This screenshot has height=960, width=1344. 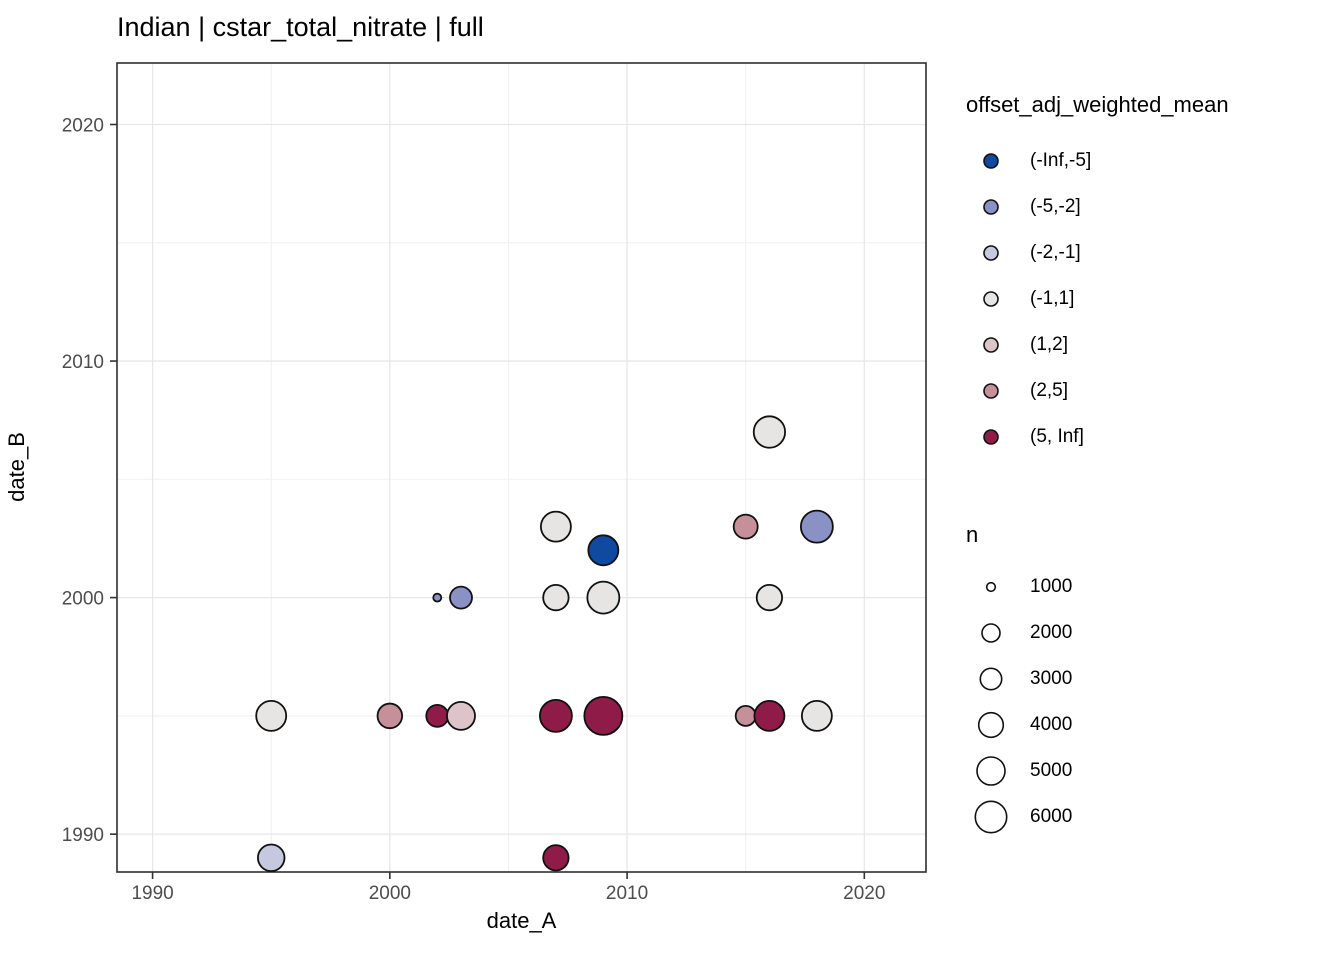 What do you see at coordinates (83, 362) in the screenshot?
I see `y-tick-label: 2010` at bounding box center [83, 362].